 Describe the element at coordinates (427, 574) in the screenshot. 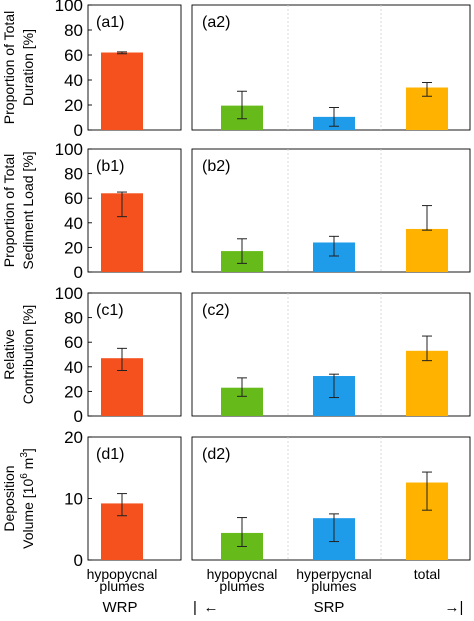

I see `x-category-label: total` at that location.